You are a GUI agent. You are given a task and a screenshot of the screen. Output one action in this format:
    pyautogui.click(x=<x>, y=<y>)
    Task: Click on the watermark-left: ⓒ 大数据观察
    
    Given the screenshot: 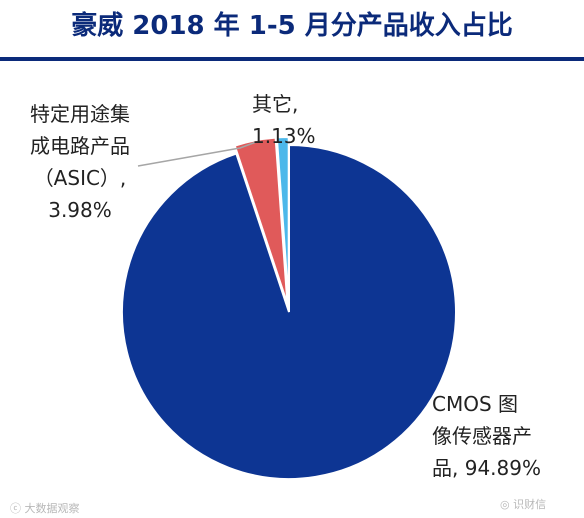 What is the action you would take?
    pyautogui.click(x=45, y=508)
    